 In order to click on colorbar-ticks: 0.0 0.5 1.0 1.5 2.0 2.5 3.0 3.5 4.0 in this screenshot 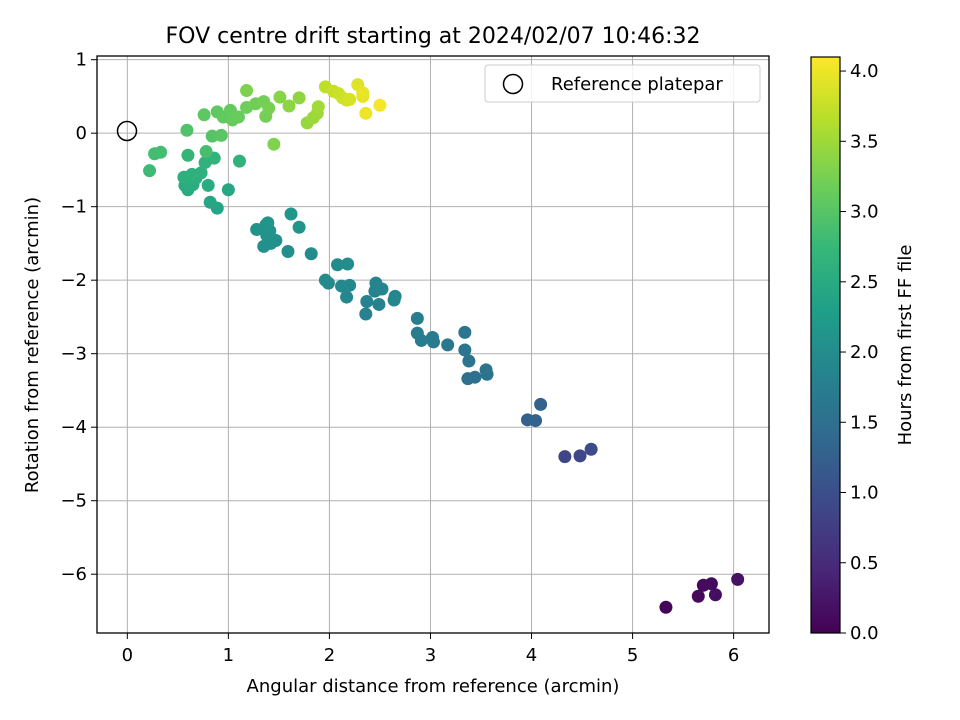, I will do `click(859, 352)`.